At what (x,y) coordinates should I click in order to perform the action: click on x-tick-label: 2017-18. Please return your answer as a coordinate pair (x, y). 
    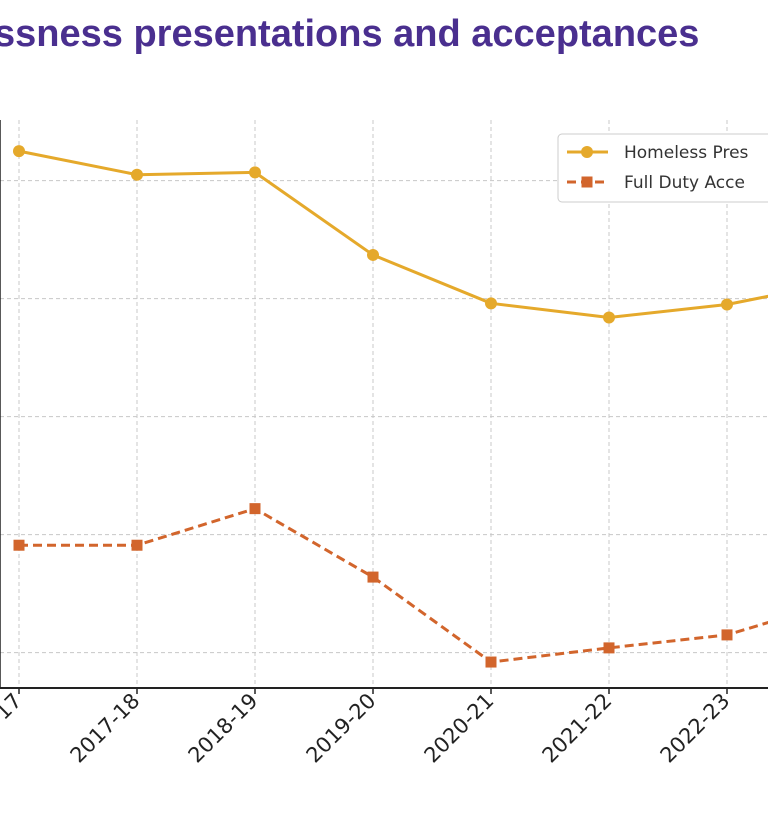
    Looking at the image, I should click on (105, 728).